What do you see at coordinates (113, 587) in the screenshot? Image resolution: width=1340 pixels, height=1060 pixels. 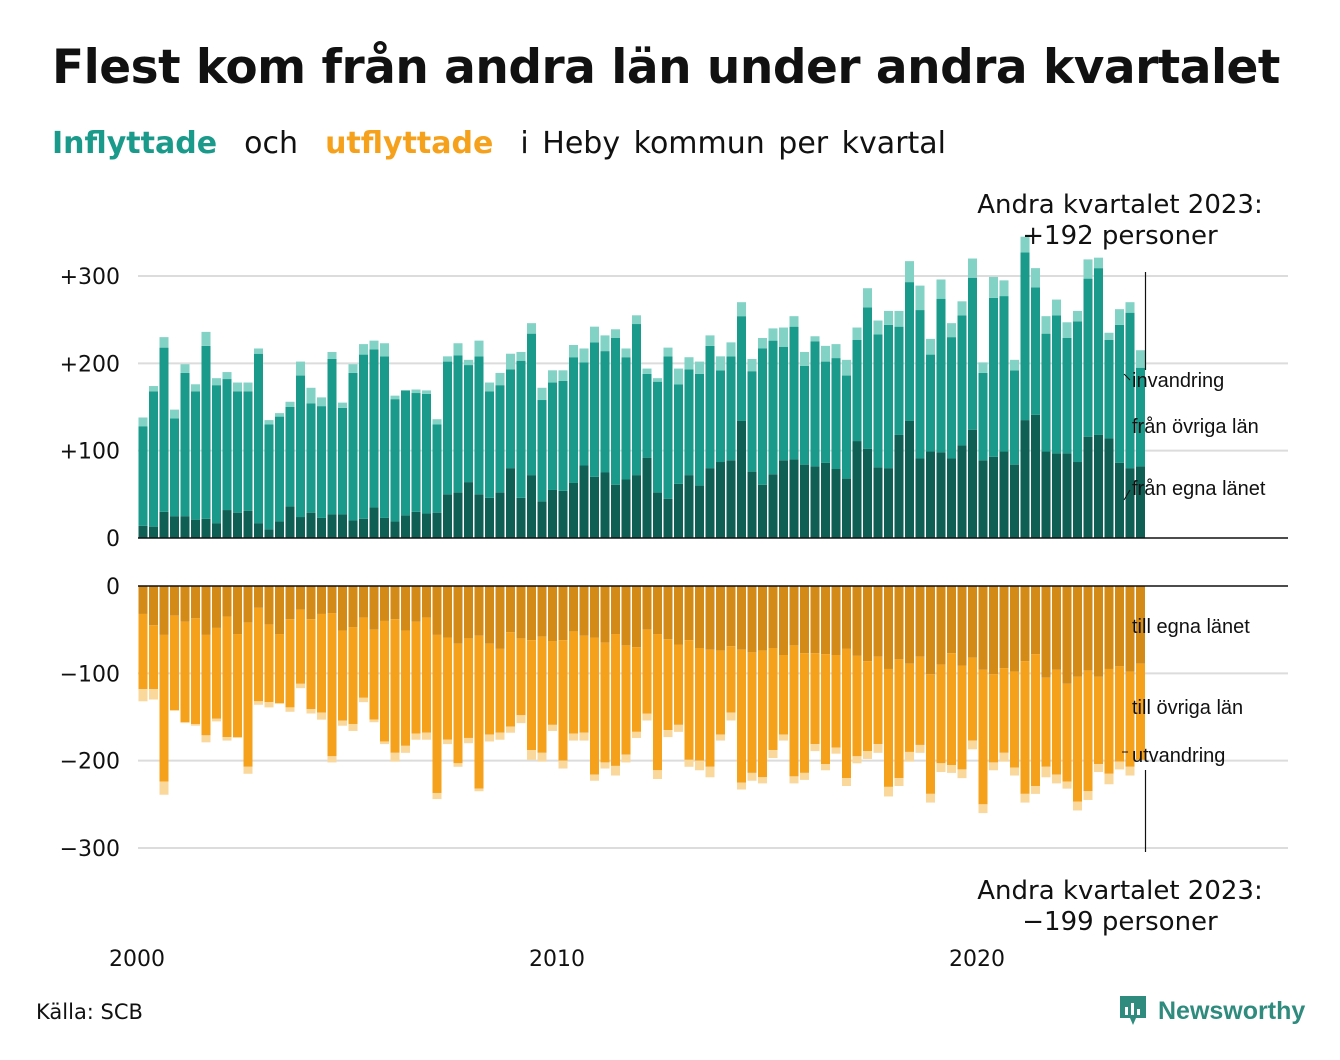 I see `y-tick-label-bottom: 0` at bounding box center [113, 587].